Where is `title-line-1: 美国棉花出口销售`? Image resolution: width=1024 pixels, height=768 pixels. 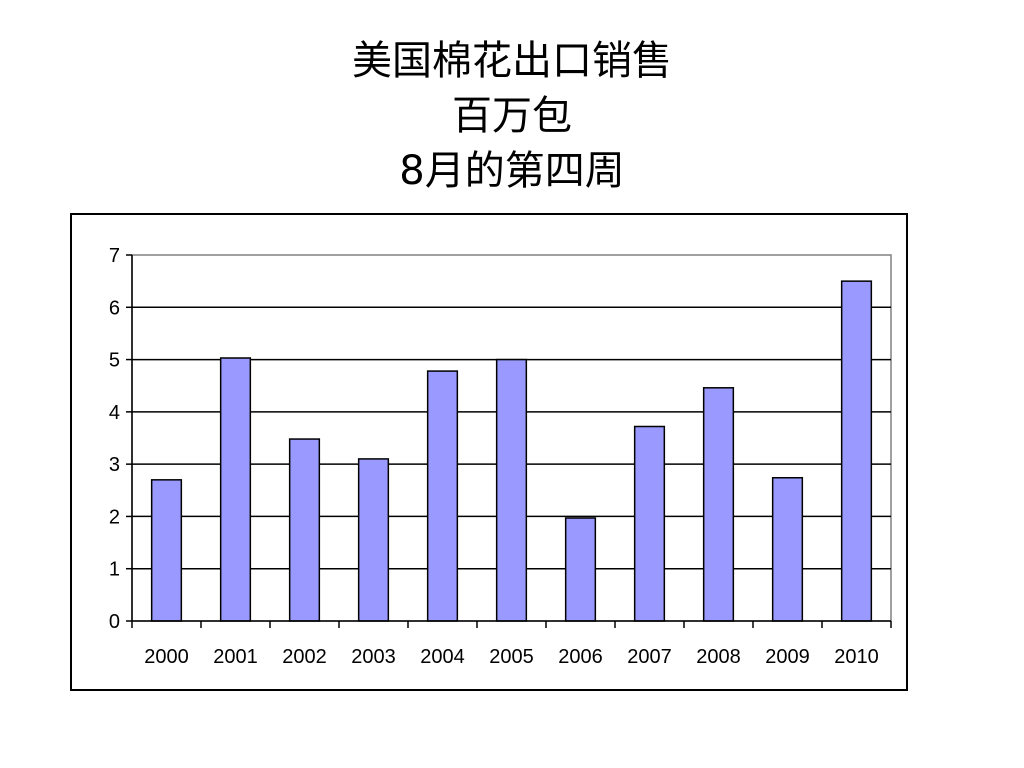 title-line-1: 美国棉花出口销售 is located at coordinates (512, 61).